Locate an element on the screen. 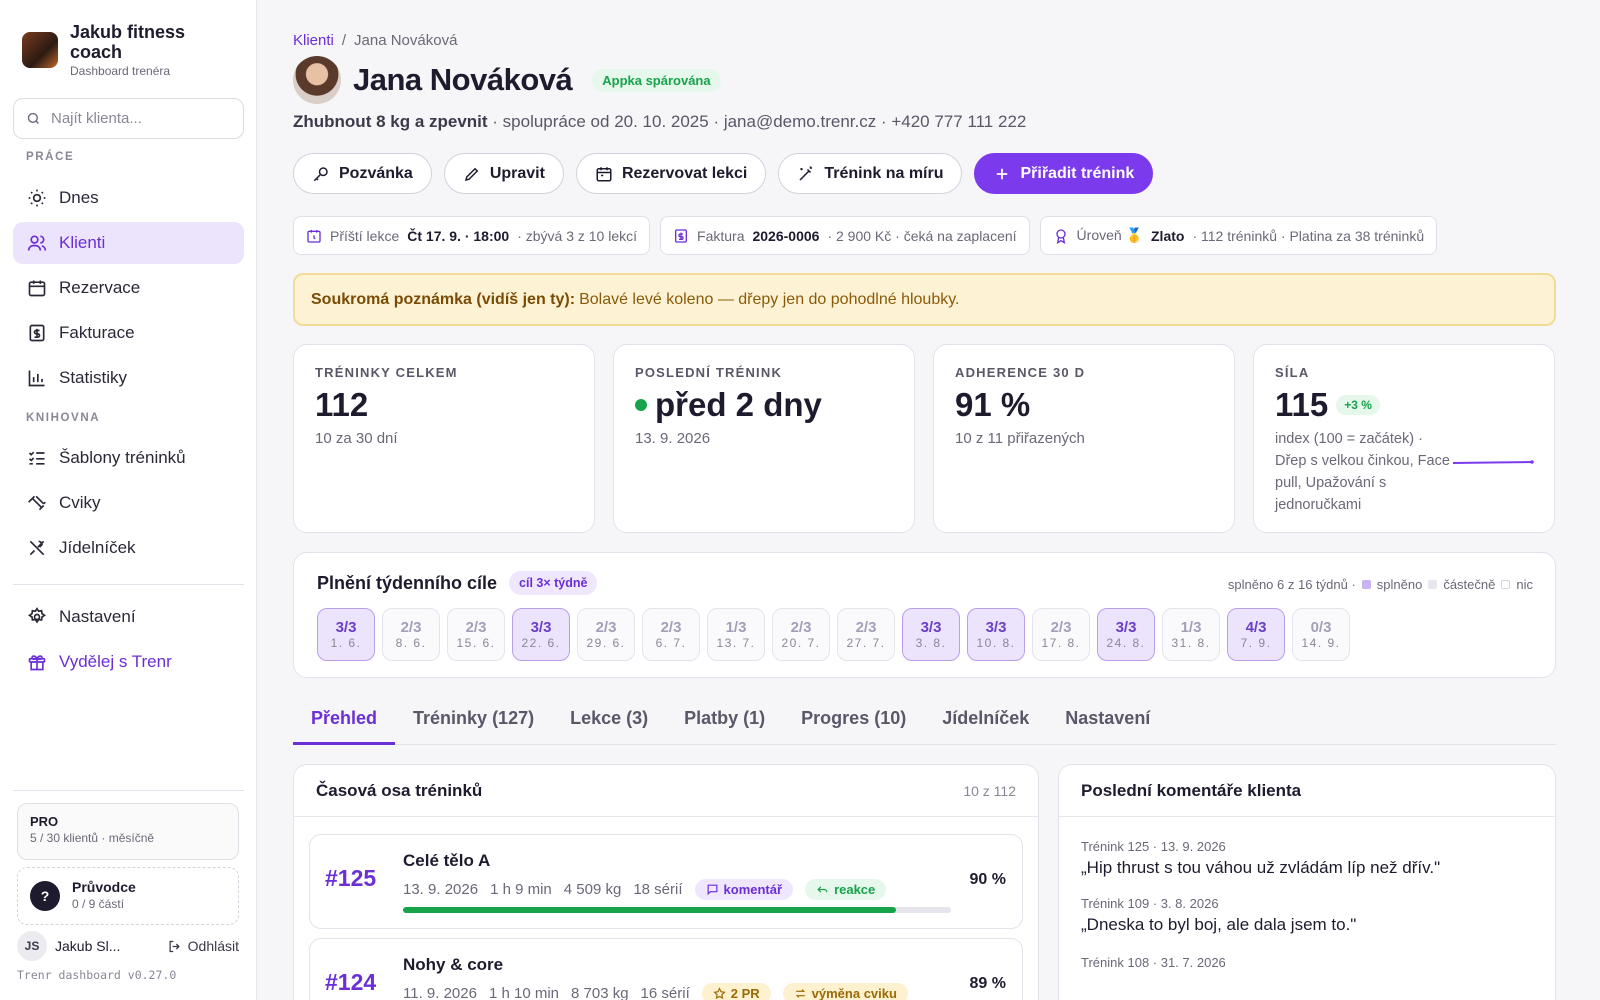 Image resolution: width=1600 pixels, height=1000 pixels. sidebar-item-label: Statistiky is located at coordinates (93, 377).